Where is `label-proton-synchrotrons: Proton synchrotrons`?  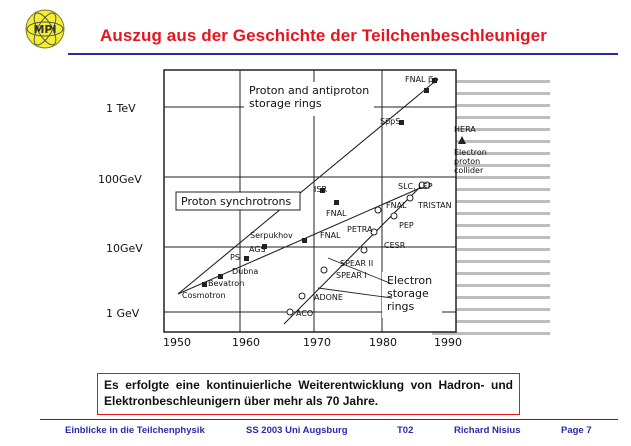 label-proton-synchrotrons: Proton synchrotrons is located at coordinates (236, 201).